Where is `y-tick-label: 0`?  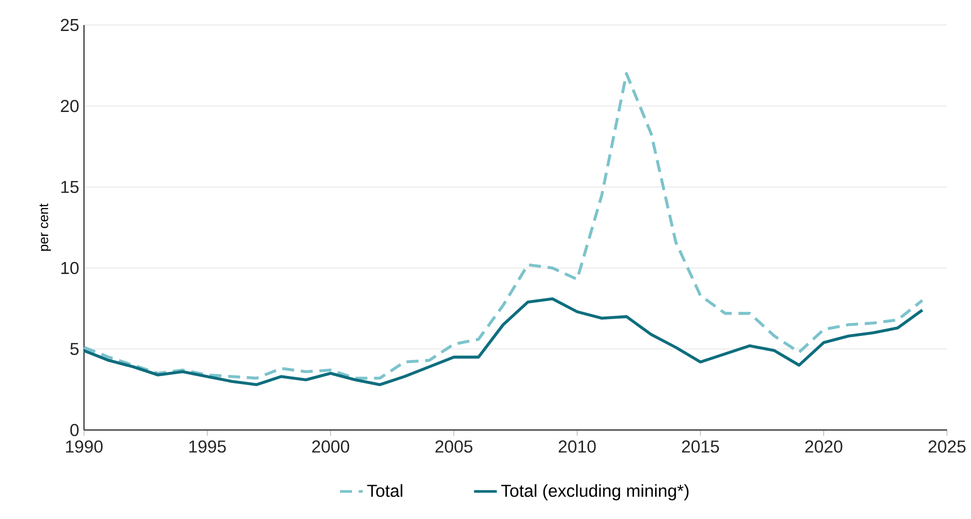 y-tick-label: 0 is located at coordinates (74, 430).